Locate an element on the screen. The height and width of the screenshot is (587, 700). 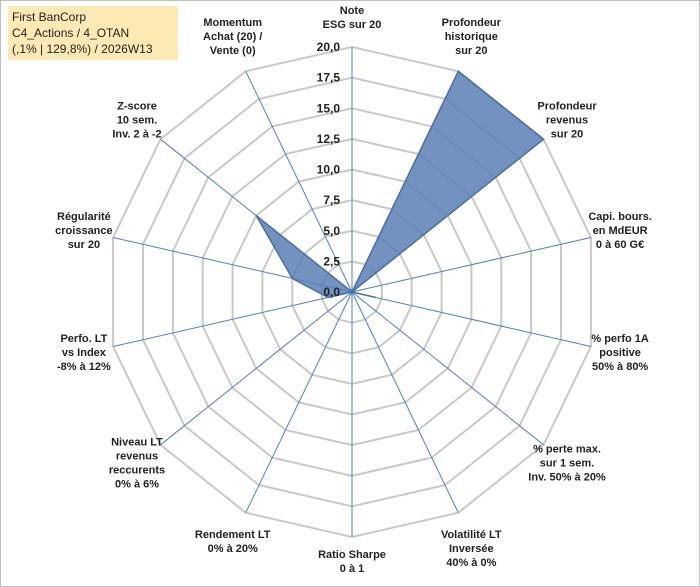
axis-label: % perte max. sur 1 sem. Inv. 50% à 20% is located at coordinates (567, 464).